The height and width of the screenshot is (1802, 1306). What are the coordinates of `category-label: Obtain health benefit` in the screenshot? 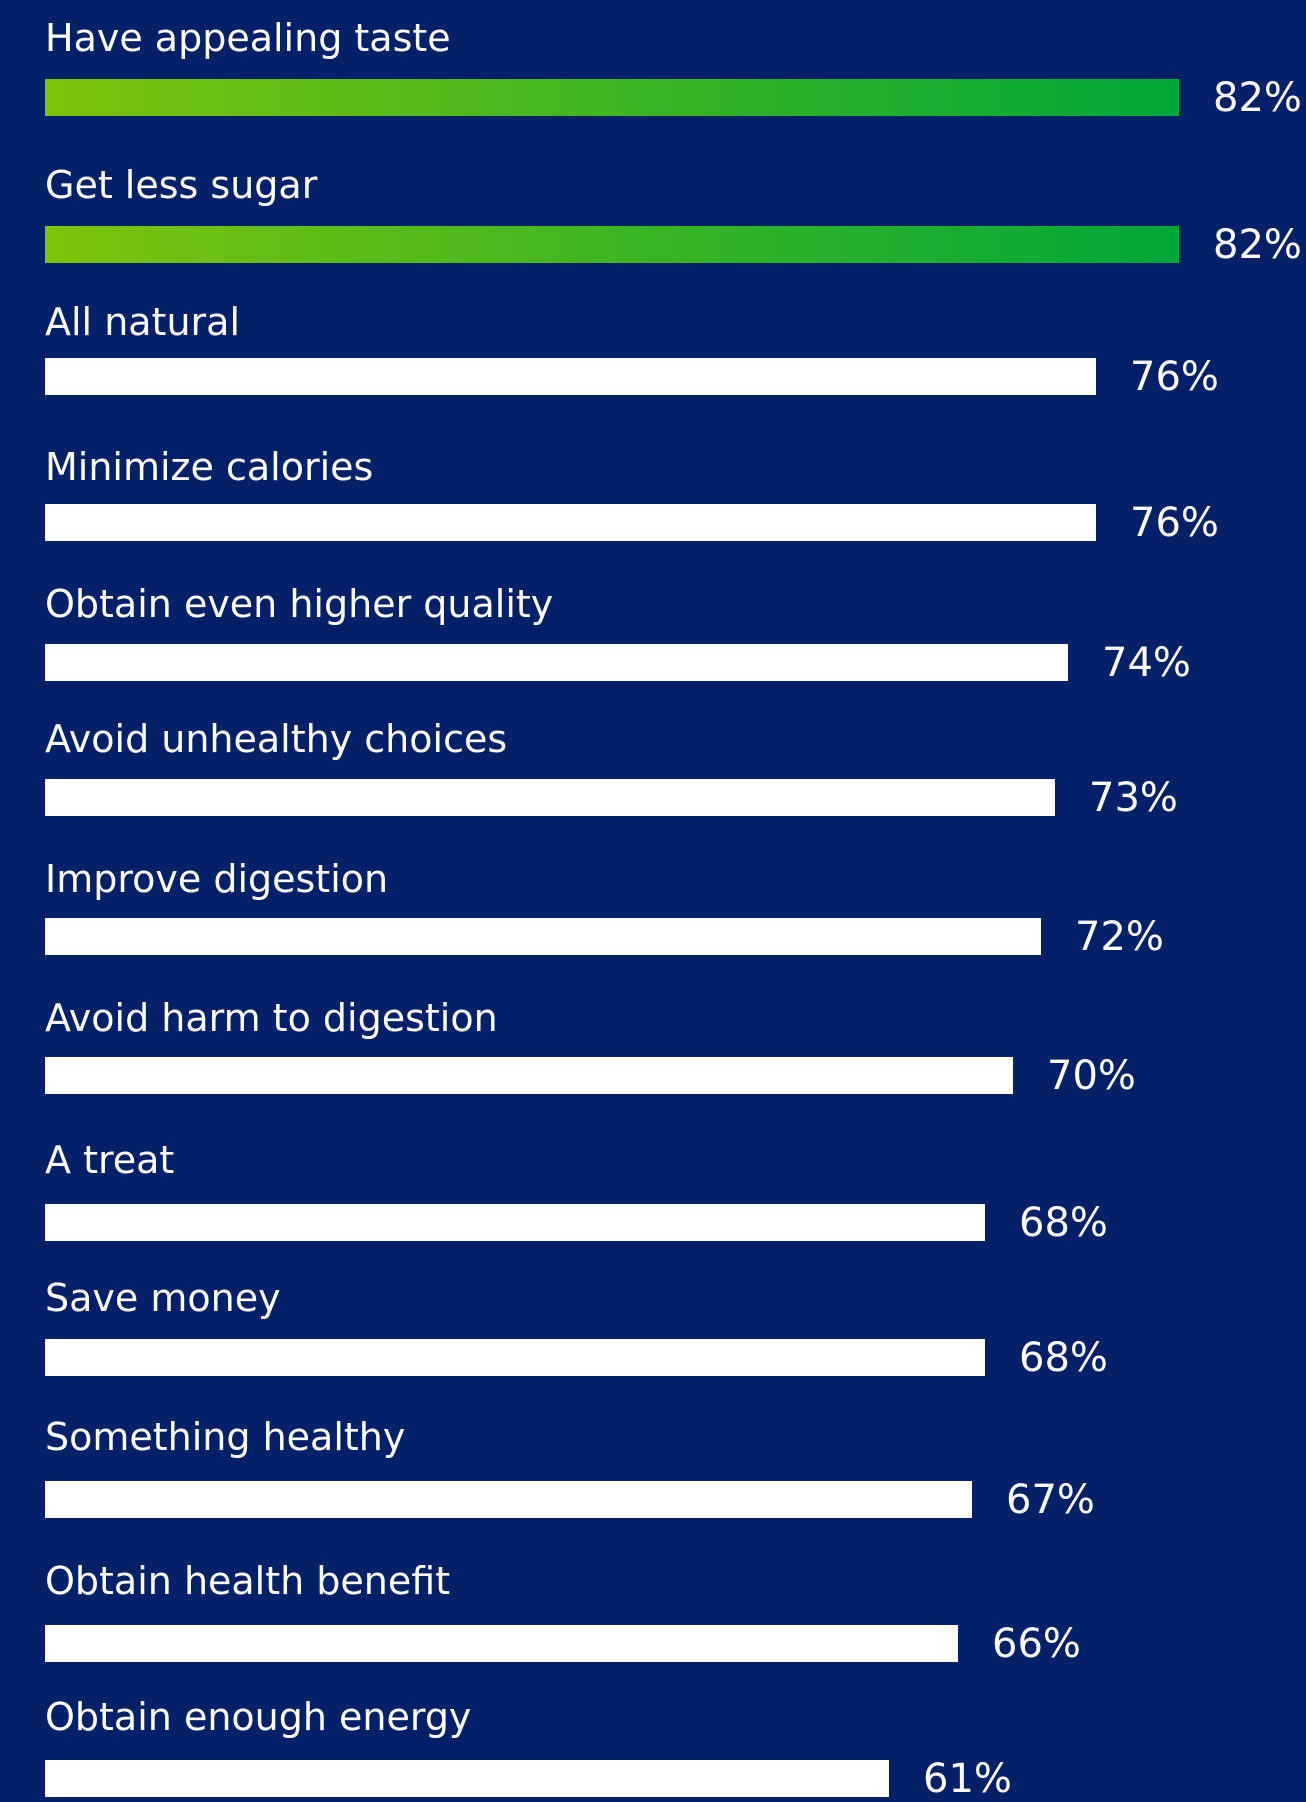 It's located at (248, 1581).